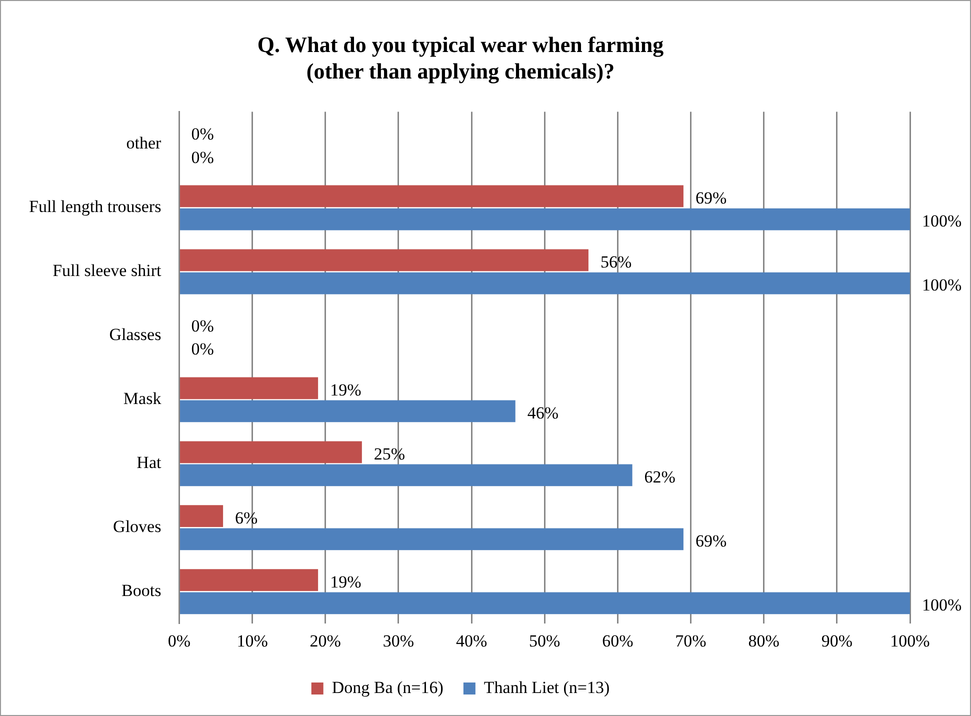  What do you see at coordinates (910, 640) in the screenshot?
I see `x-tick-label: 100%` at bounding box center [910, 640].